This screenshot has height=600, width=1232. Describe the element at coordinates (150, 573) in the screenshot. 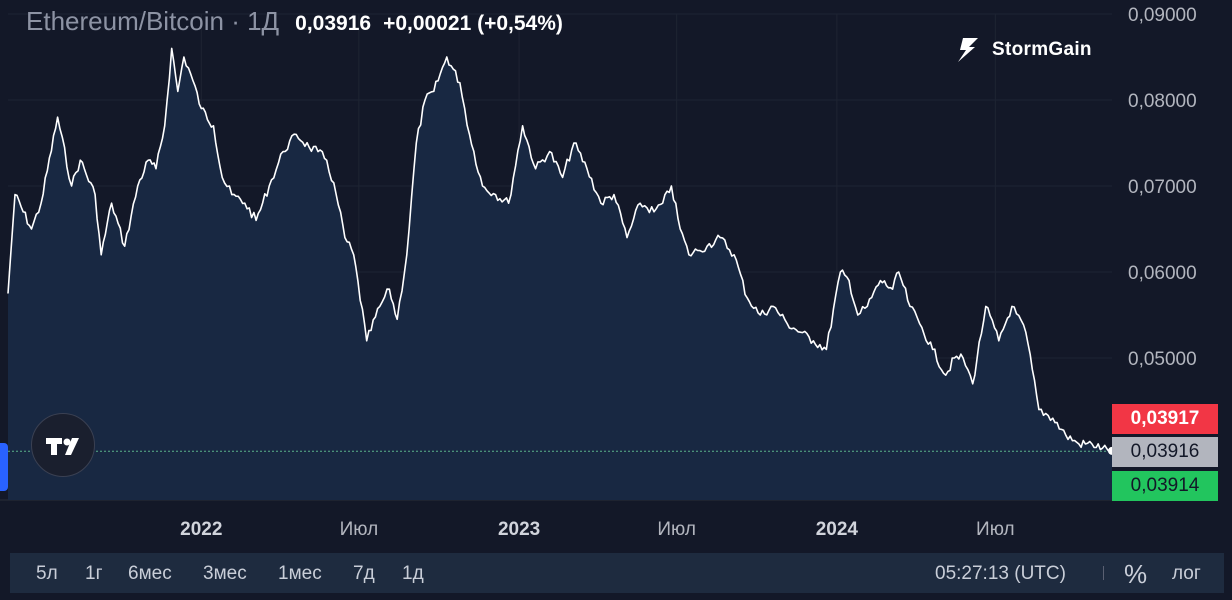

I see `range-6m-button: 6мес` at that location.